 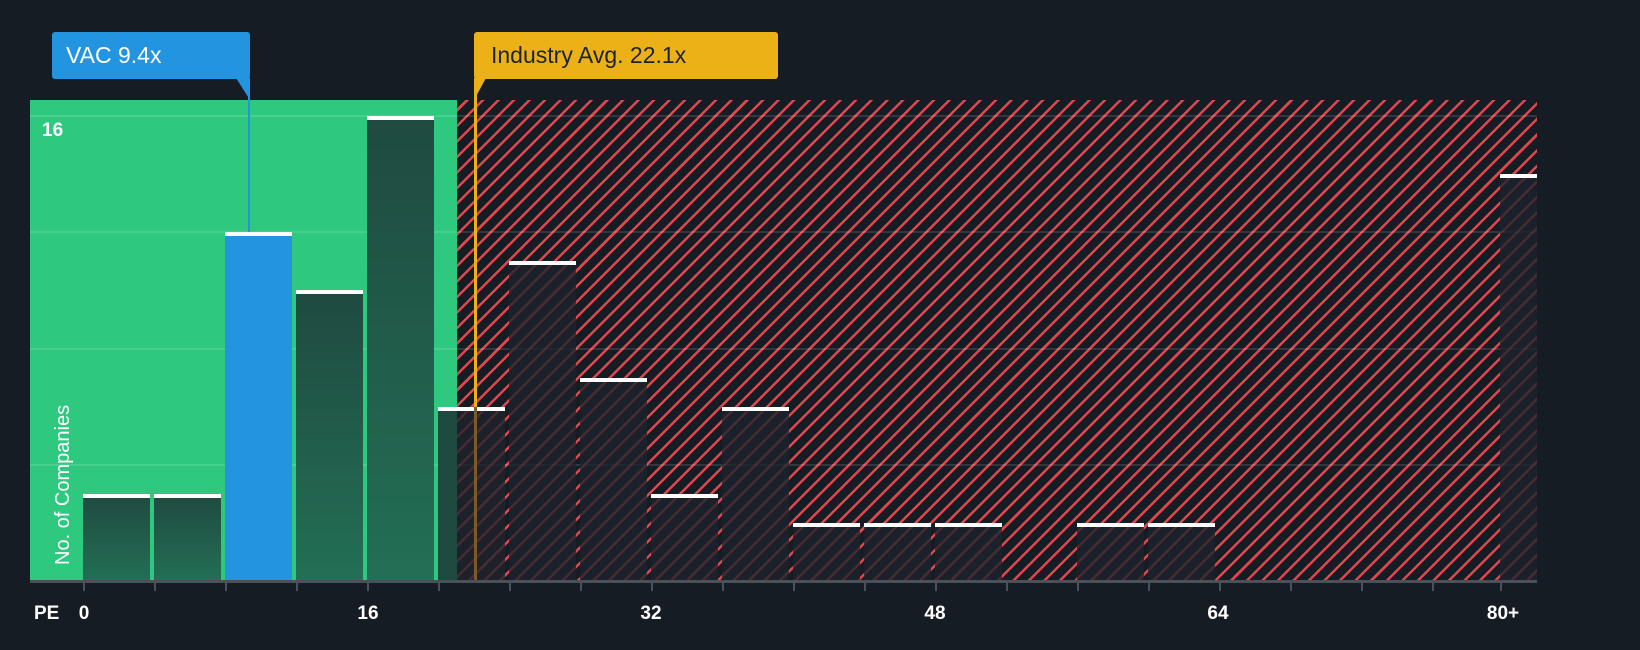 I want to click on industry-avg-line, so click(x=475, y=330).